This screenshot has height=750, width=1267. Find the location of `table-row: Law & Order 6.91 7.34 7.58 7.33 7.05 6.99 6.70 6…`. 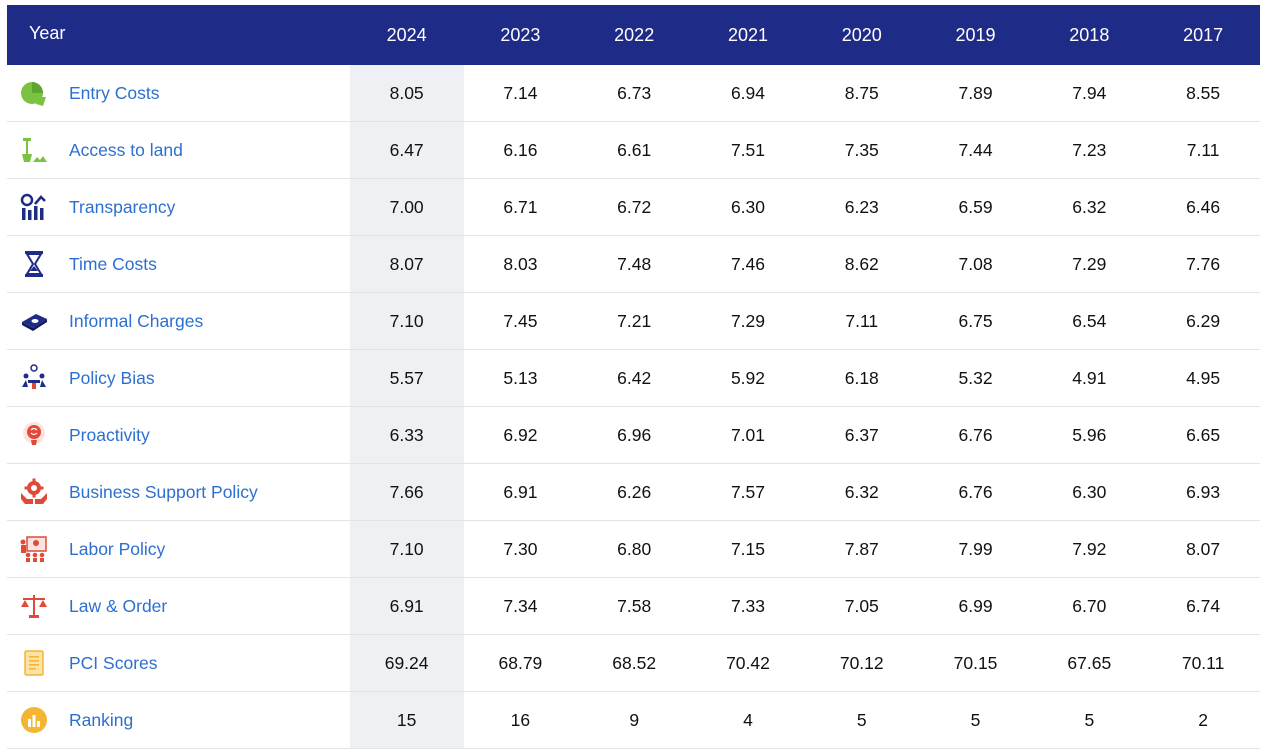

table-row: Law & Order 6.91 7.34 7.58 7.33 7.05 6.99 6.70 6… is located at coordinates (633, 606).